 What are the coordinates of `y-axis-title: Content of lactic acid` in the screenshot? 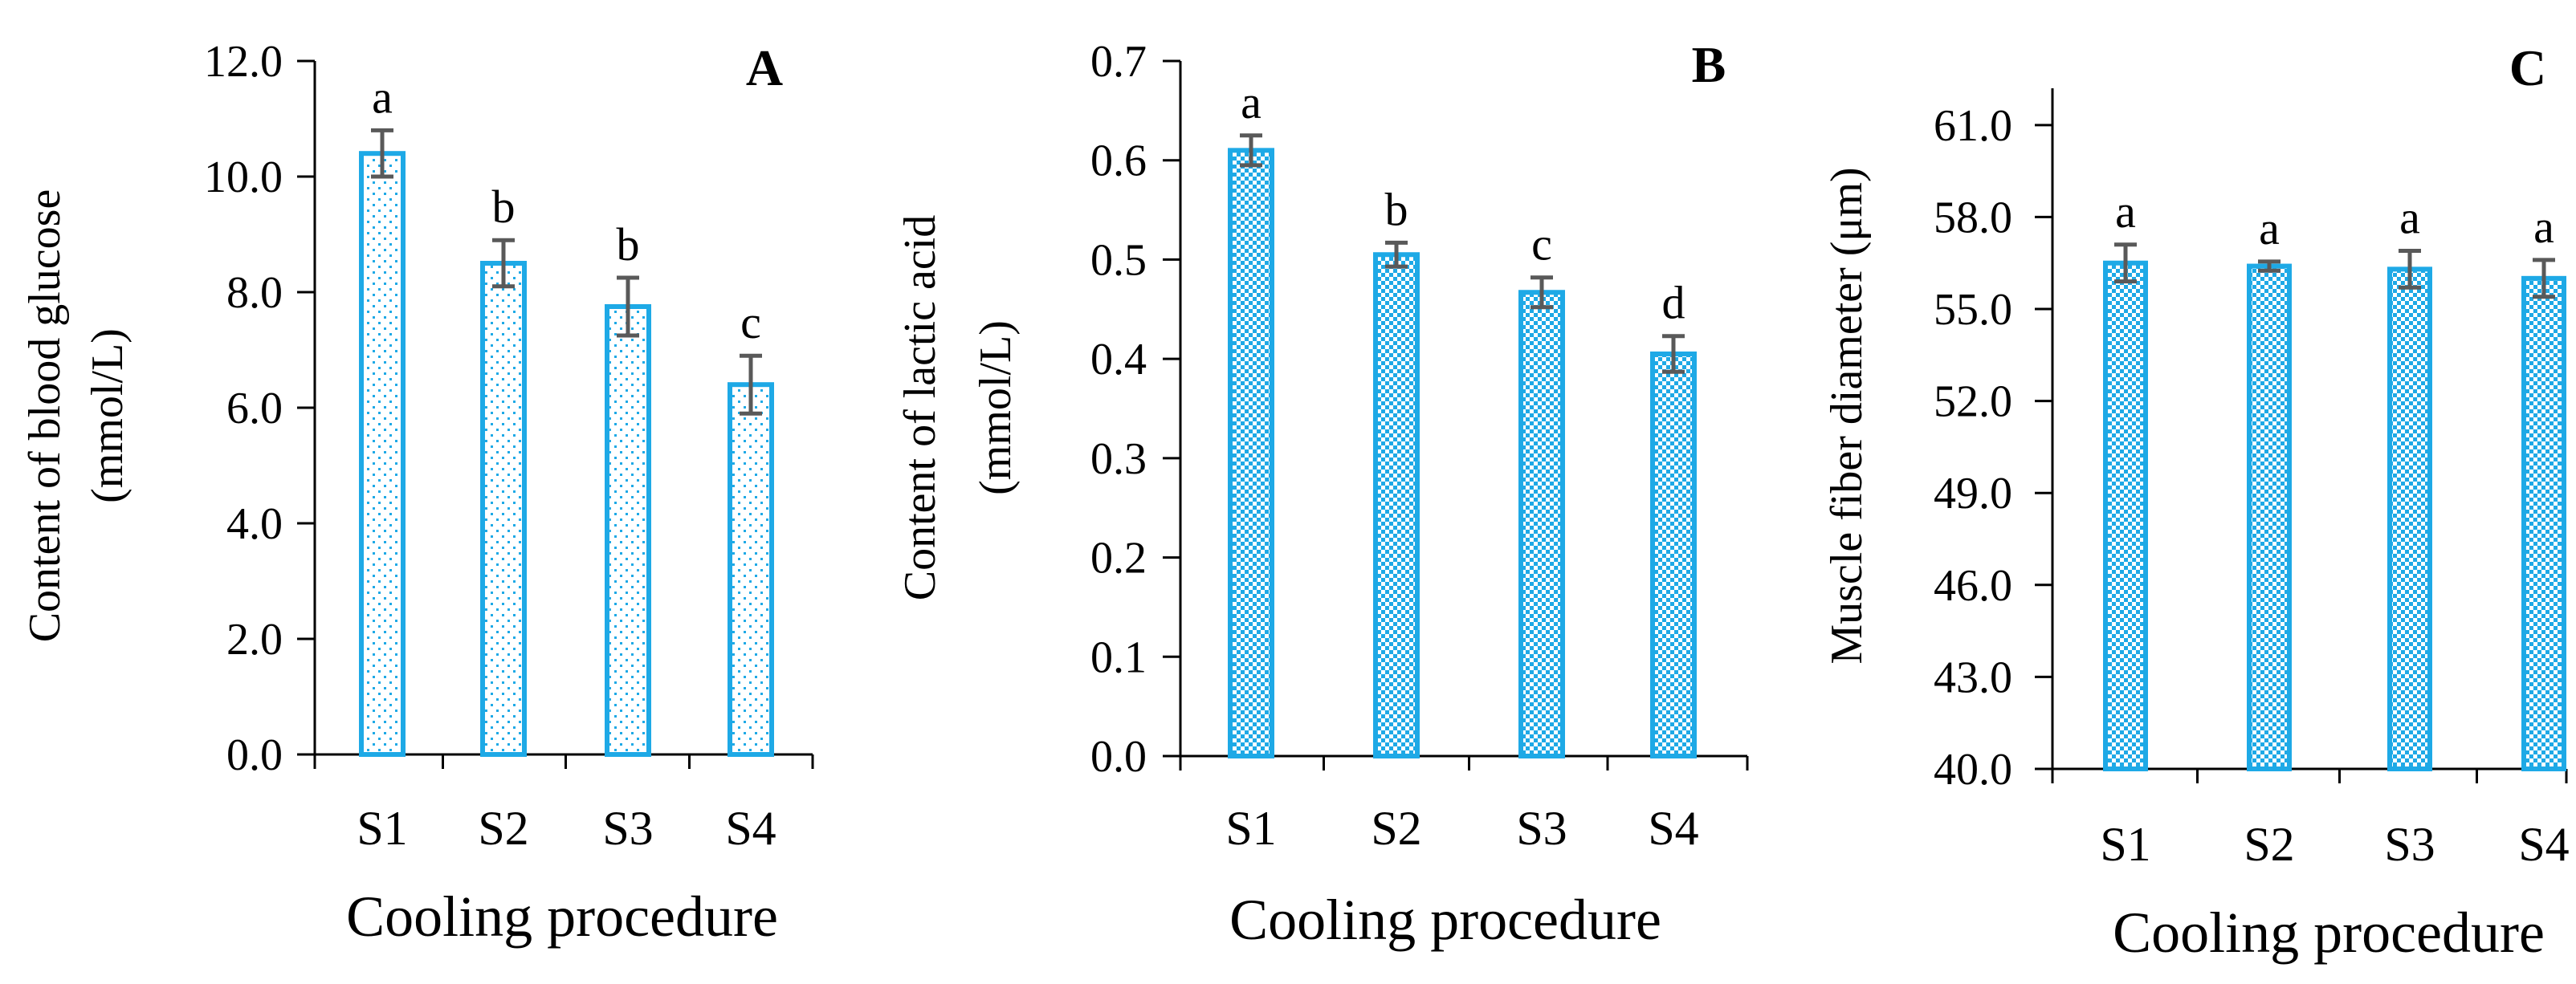 It's located at (920, 407).